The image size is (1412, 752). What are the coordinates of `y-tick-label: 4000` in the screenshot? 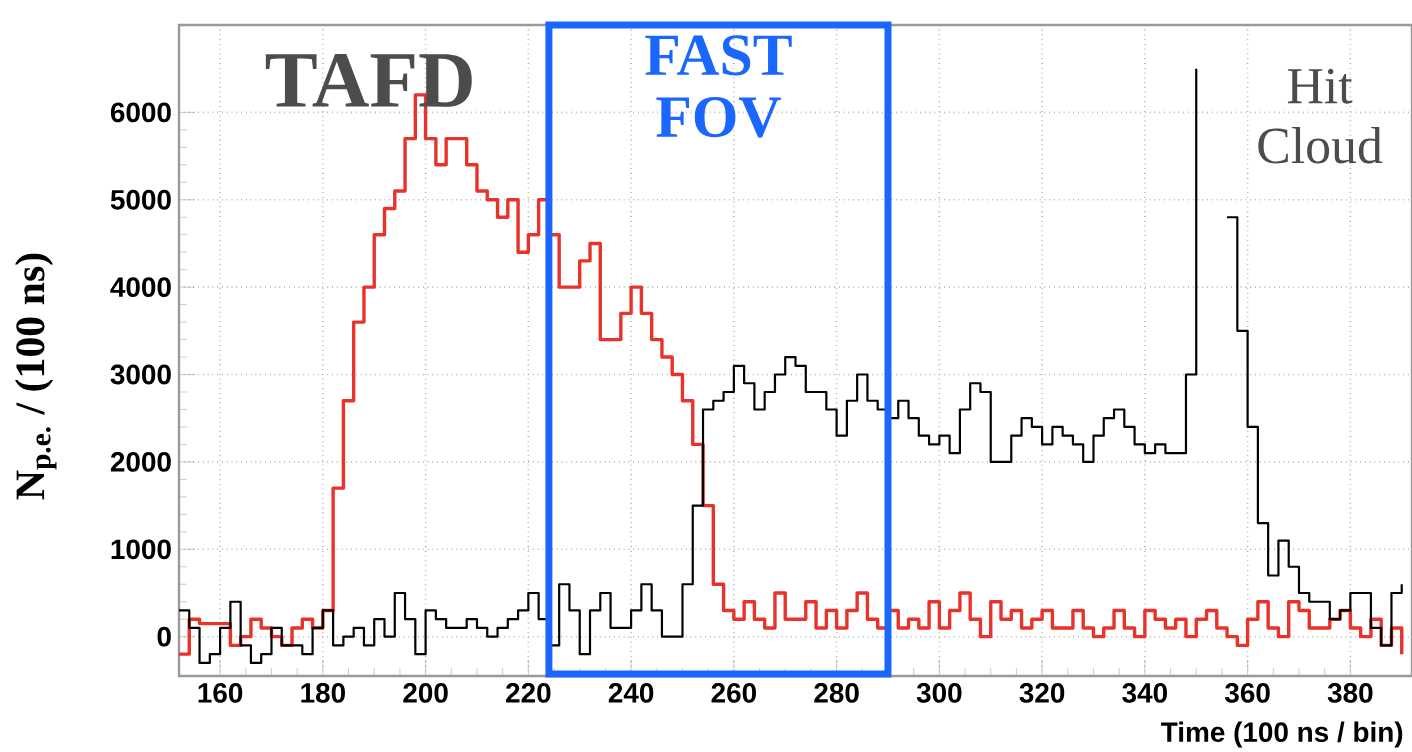 It's located at (140, 287).